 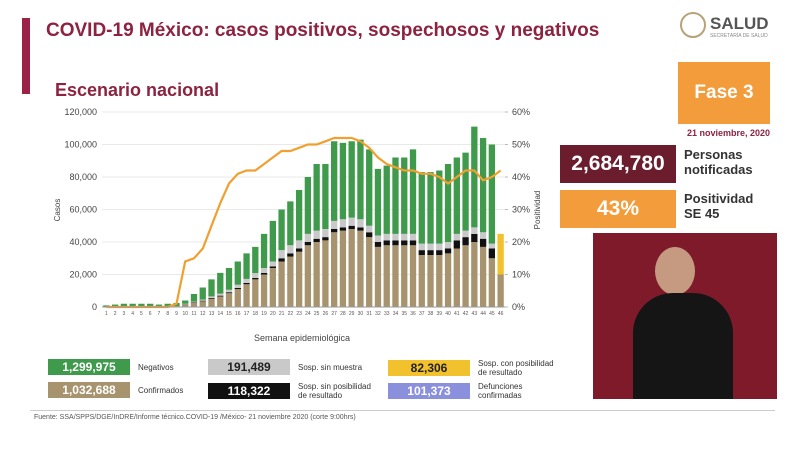 I want to click on legend-item: 101,373 Defunciones confirmadas, so click(x=473, y=391).